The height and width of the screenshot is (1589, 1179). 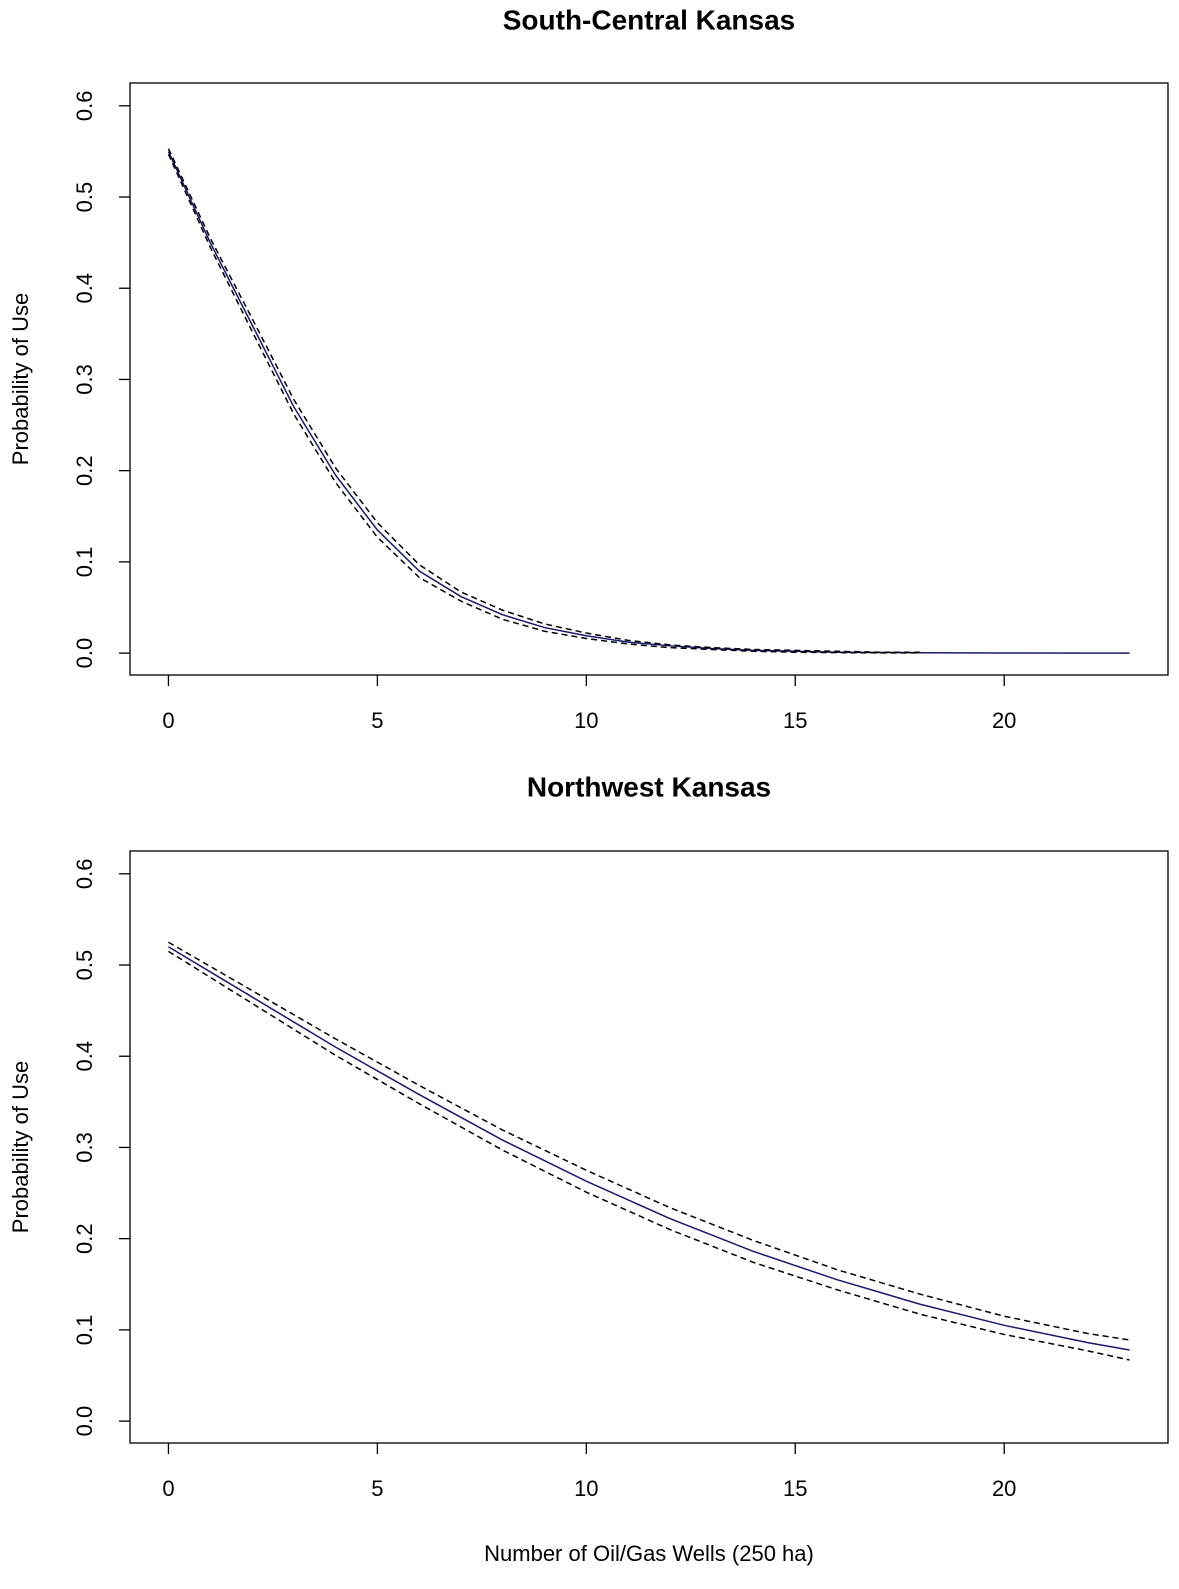 What do you see at coordinates (649, 786) in the screenshot?
I see `chart-title: Northwest Kansas` at bounding box center [649, 786].